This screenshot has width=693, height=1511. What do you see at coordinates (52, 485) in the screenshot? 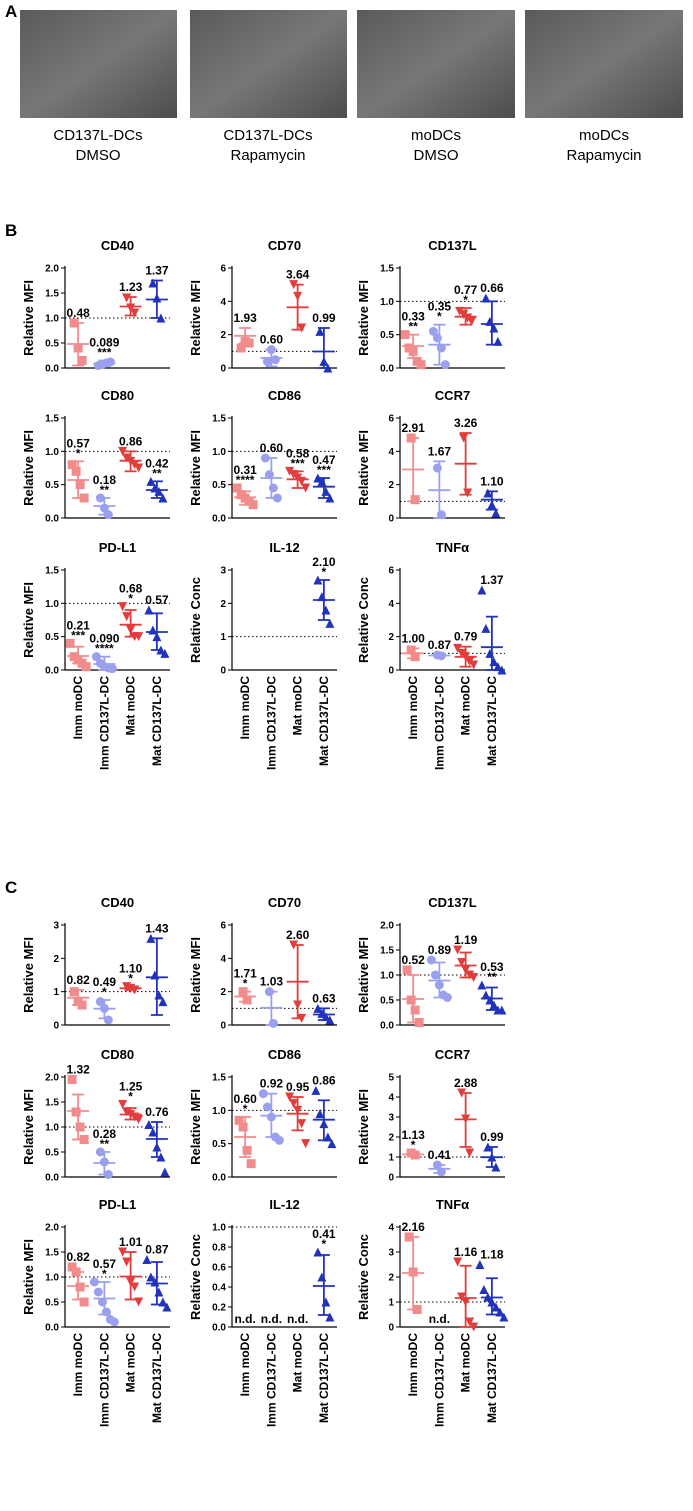
I see `y-tick-label: 0.5` at bounding box center [52, 485].